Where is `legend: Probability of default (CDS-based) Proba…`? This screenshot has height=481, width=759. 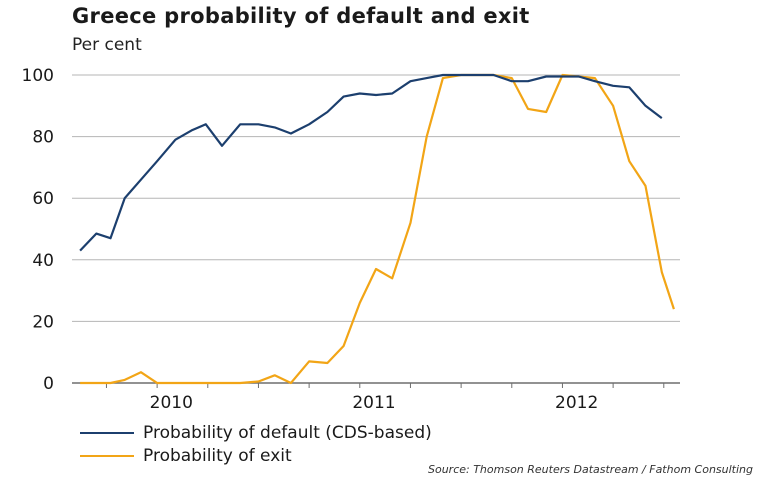
legend: Probability of default (CDS-based) Proba… is located at coordinates (256, 444).